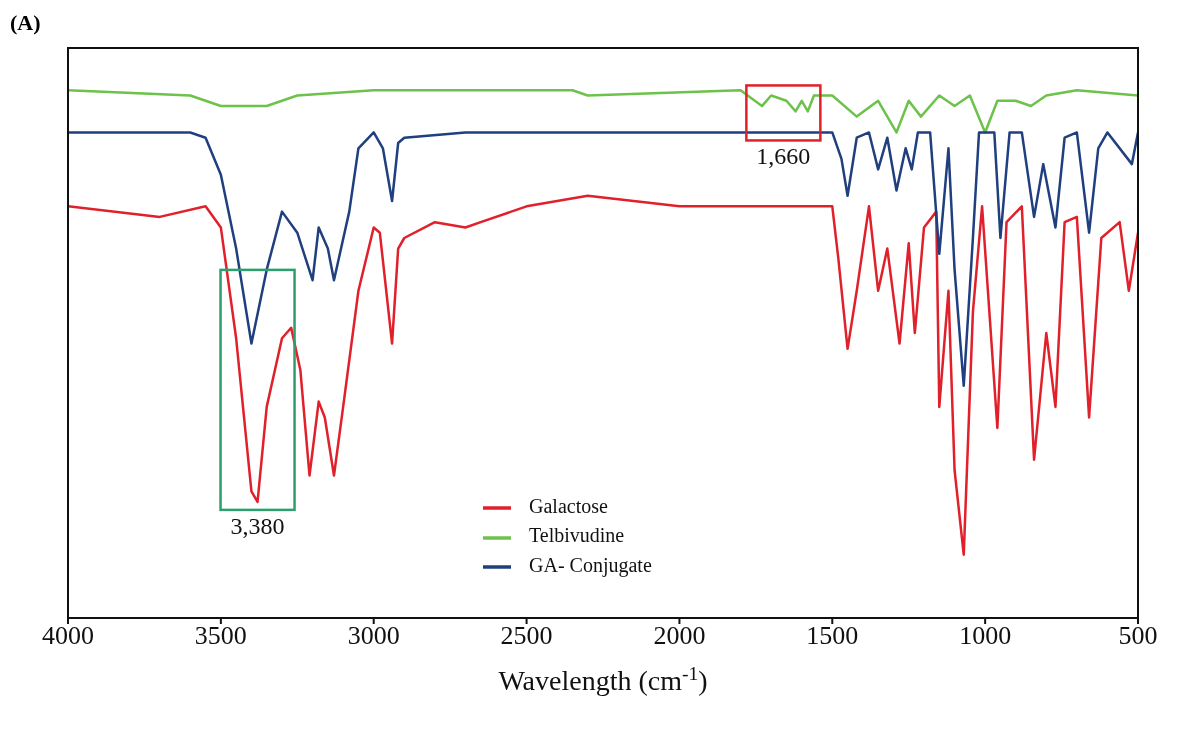 The height and width of the screenshot is (729, 1184). What do you see at coordinates (832, 636) in the screenshot?
I see `x-tick-label: 1500` at bounding box center [832, 636].